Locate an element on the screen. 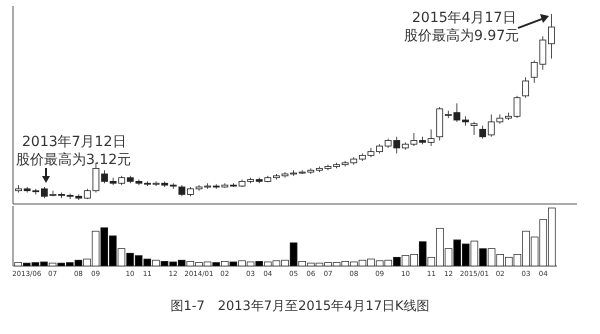  caption: 图1-7 2013年7月至2015年4月17日K线图 is located at coordinates (300, 306).